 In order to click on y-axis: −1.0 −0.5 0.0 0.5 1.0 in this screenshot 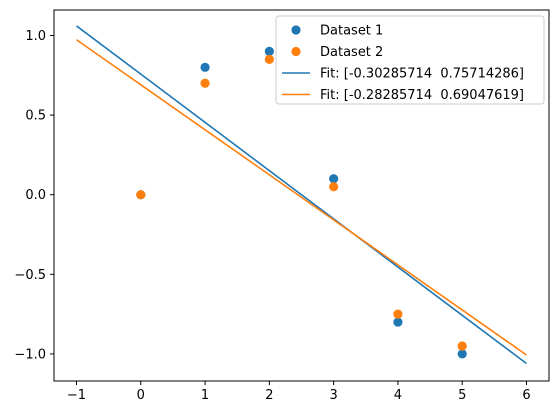, I will do `click(34, 195)`.